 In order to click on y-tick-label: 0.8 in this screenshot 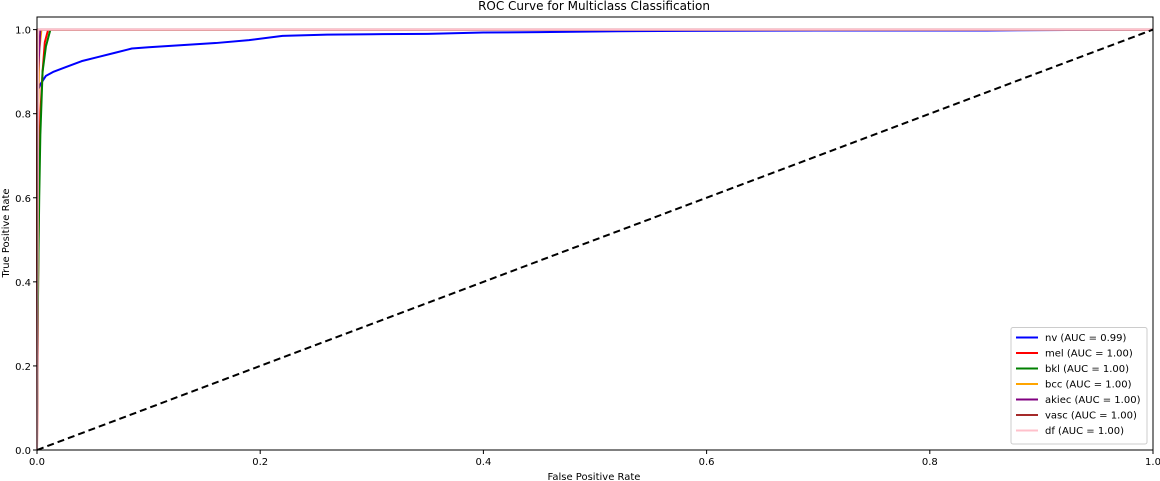, I will do `click(23, 115)`.